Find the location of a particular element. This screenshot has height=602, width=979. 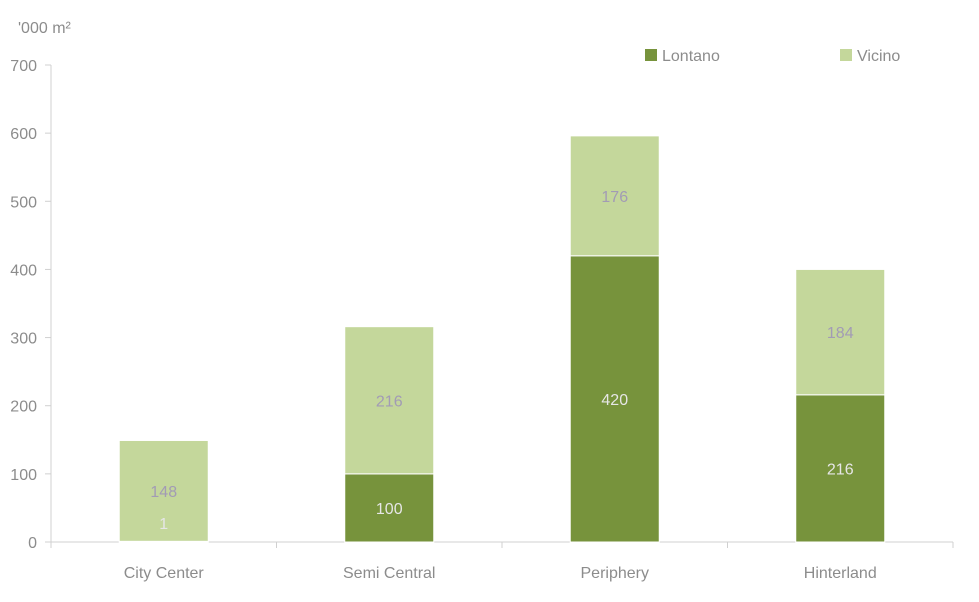

legend-label-vicino: Vicino is located at coordinates (878, 56).